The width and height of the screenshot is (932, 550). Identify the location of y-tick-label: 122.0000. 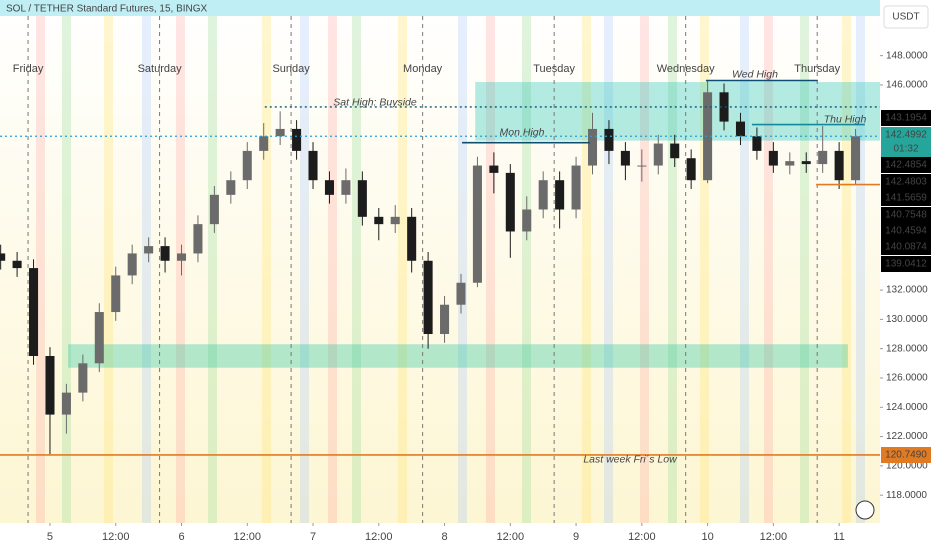
(907, 436).